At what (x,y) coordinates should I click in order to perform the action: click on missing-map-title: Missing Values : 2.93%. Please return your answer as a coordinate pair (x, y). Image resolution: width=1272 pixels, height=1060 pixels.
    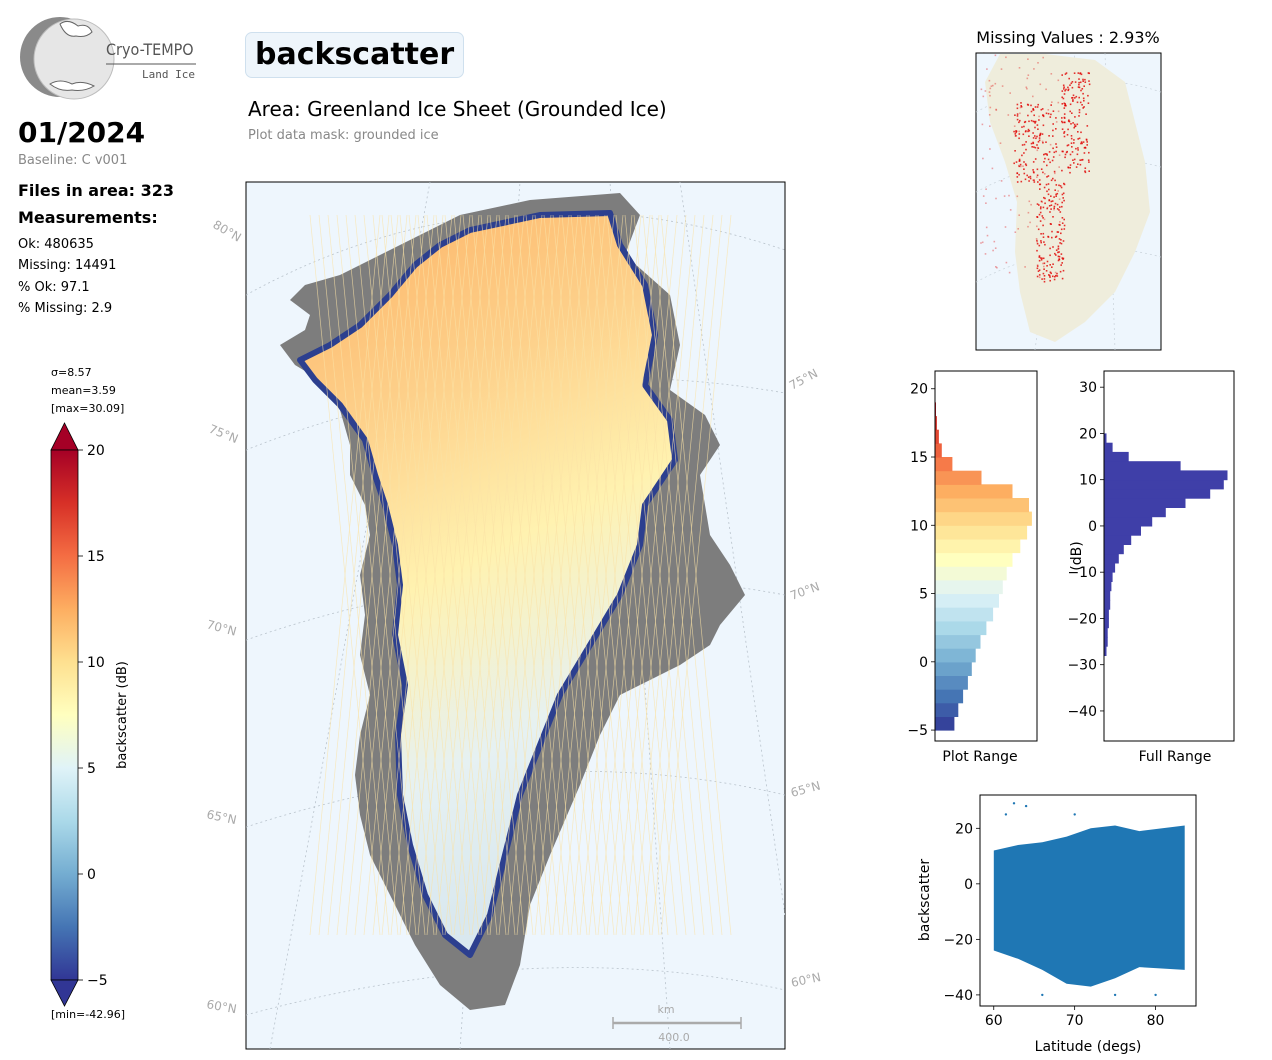
    Looking at the image, I should click on (1068, 37).